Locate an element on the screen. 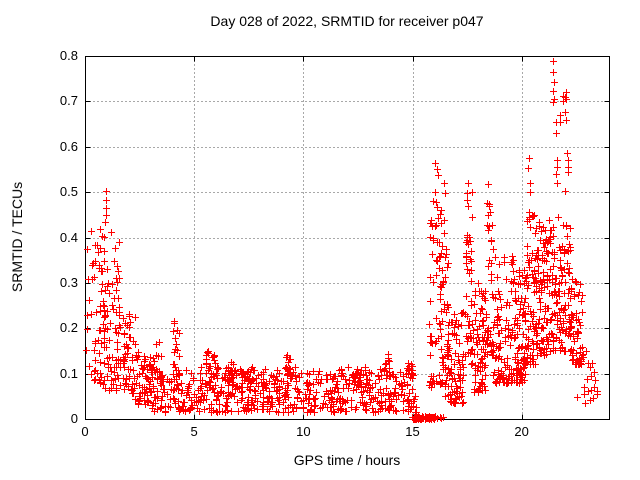  x-tick-label: 0 is located at coordinates (85, 431).